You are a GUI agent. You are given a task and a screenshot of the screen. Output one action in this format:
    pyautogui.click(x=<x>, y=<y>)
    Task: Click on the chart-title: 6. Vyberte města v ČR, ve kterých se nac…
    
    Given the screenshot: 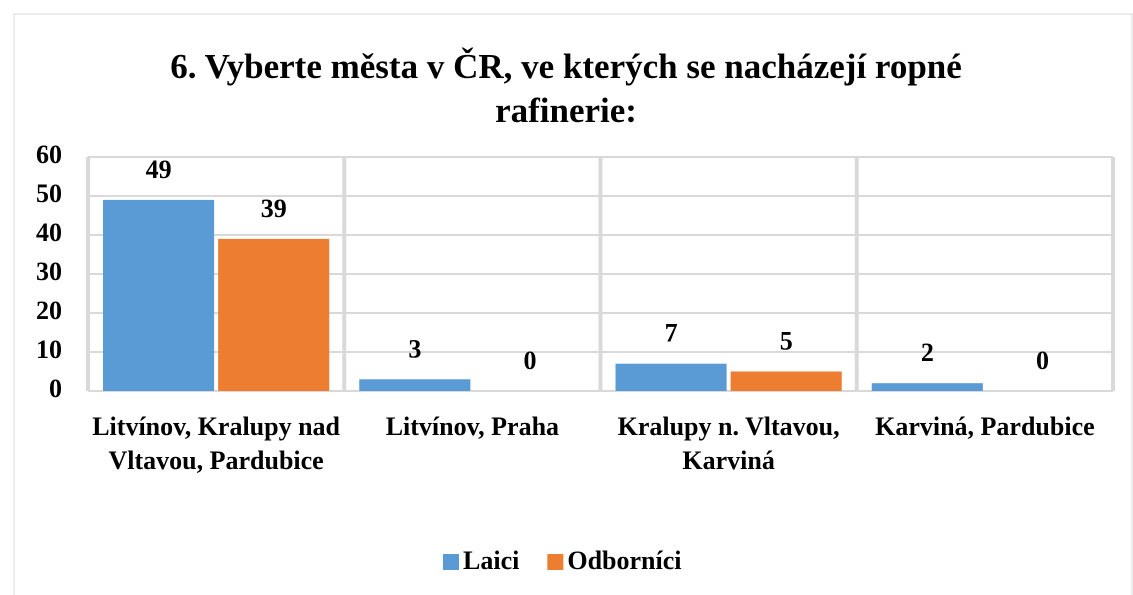 What is the action you would take?
    pyautogui.click(x=566, y=88)
    